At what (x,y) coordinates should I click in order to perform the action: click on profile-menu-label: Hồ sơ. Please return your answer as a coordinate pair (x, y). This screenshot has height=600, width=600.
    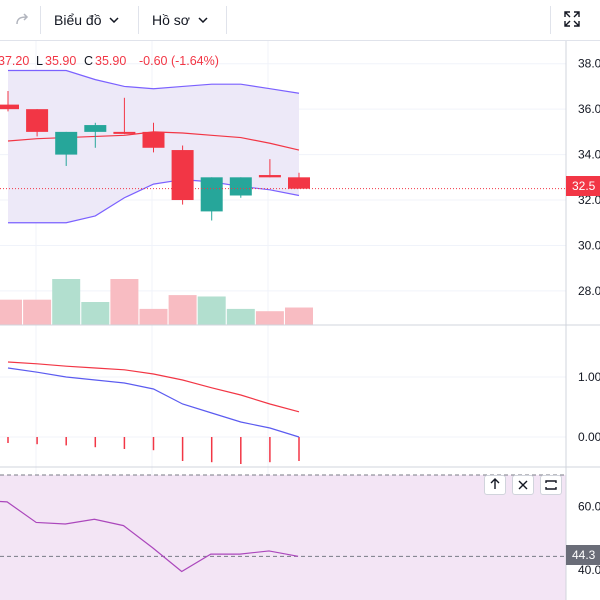
    Looking at the image, I should click on (171, 20).